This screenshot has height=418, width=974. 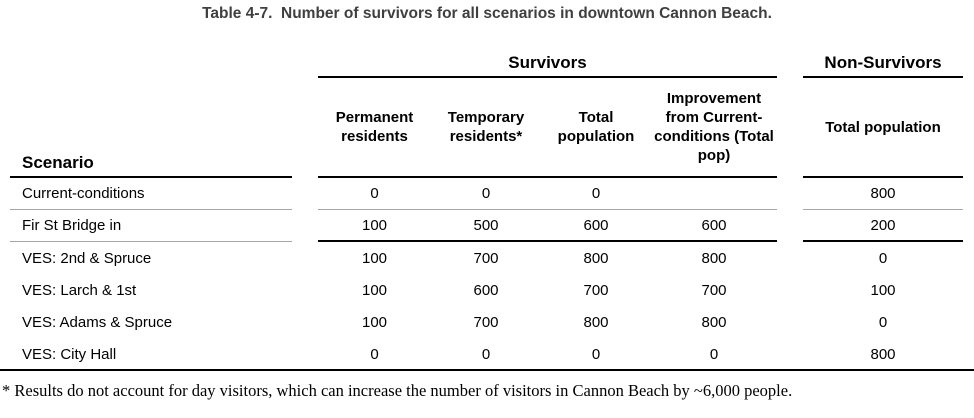 I want to click on cell-improvement: 700, so click(x=714, y=290).